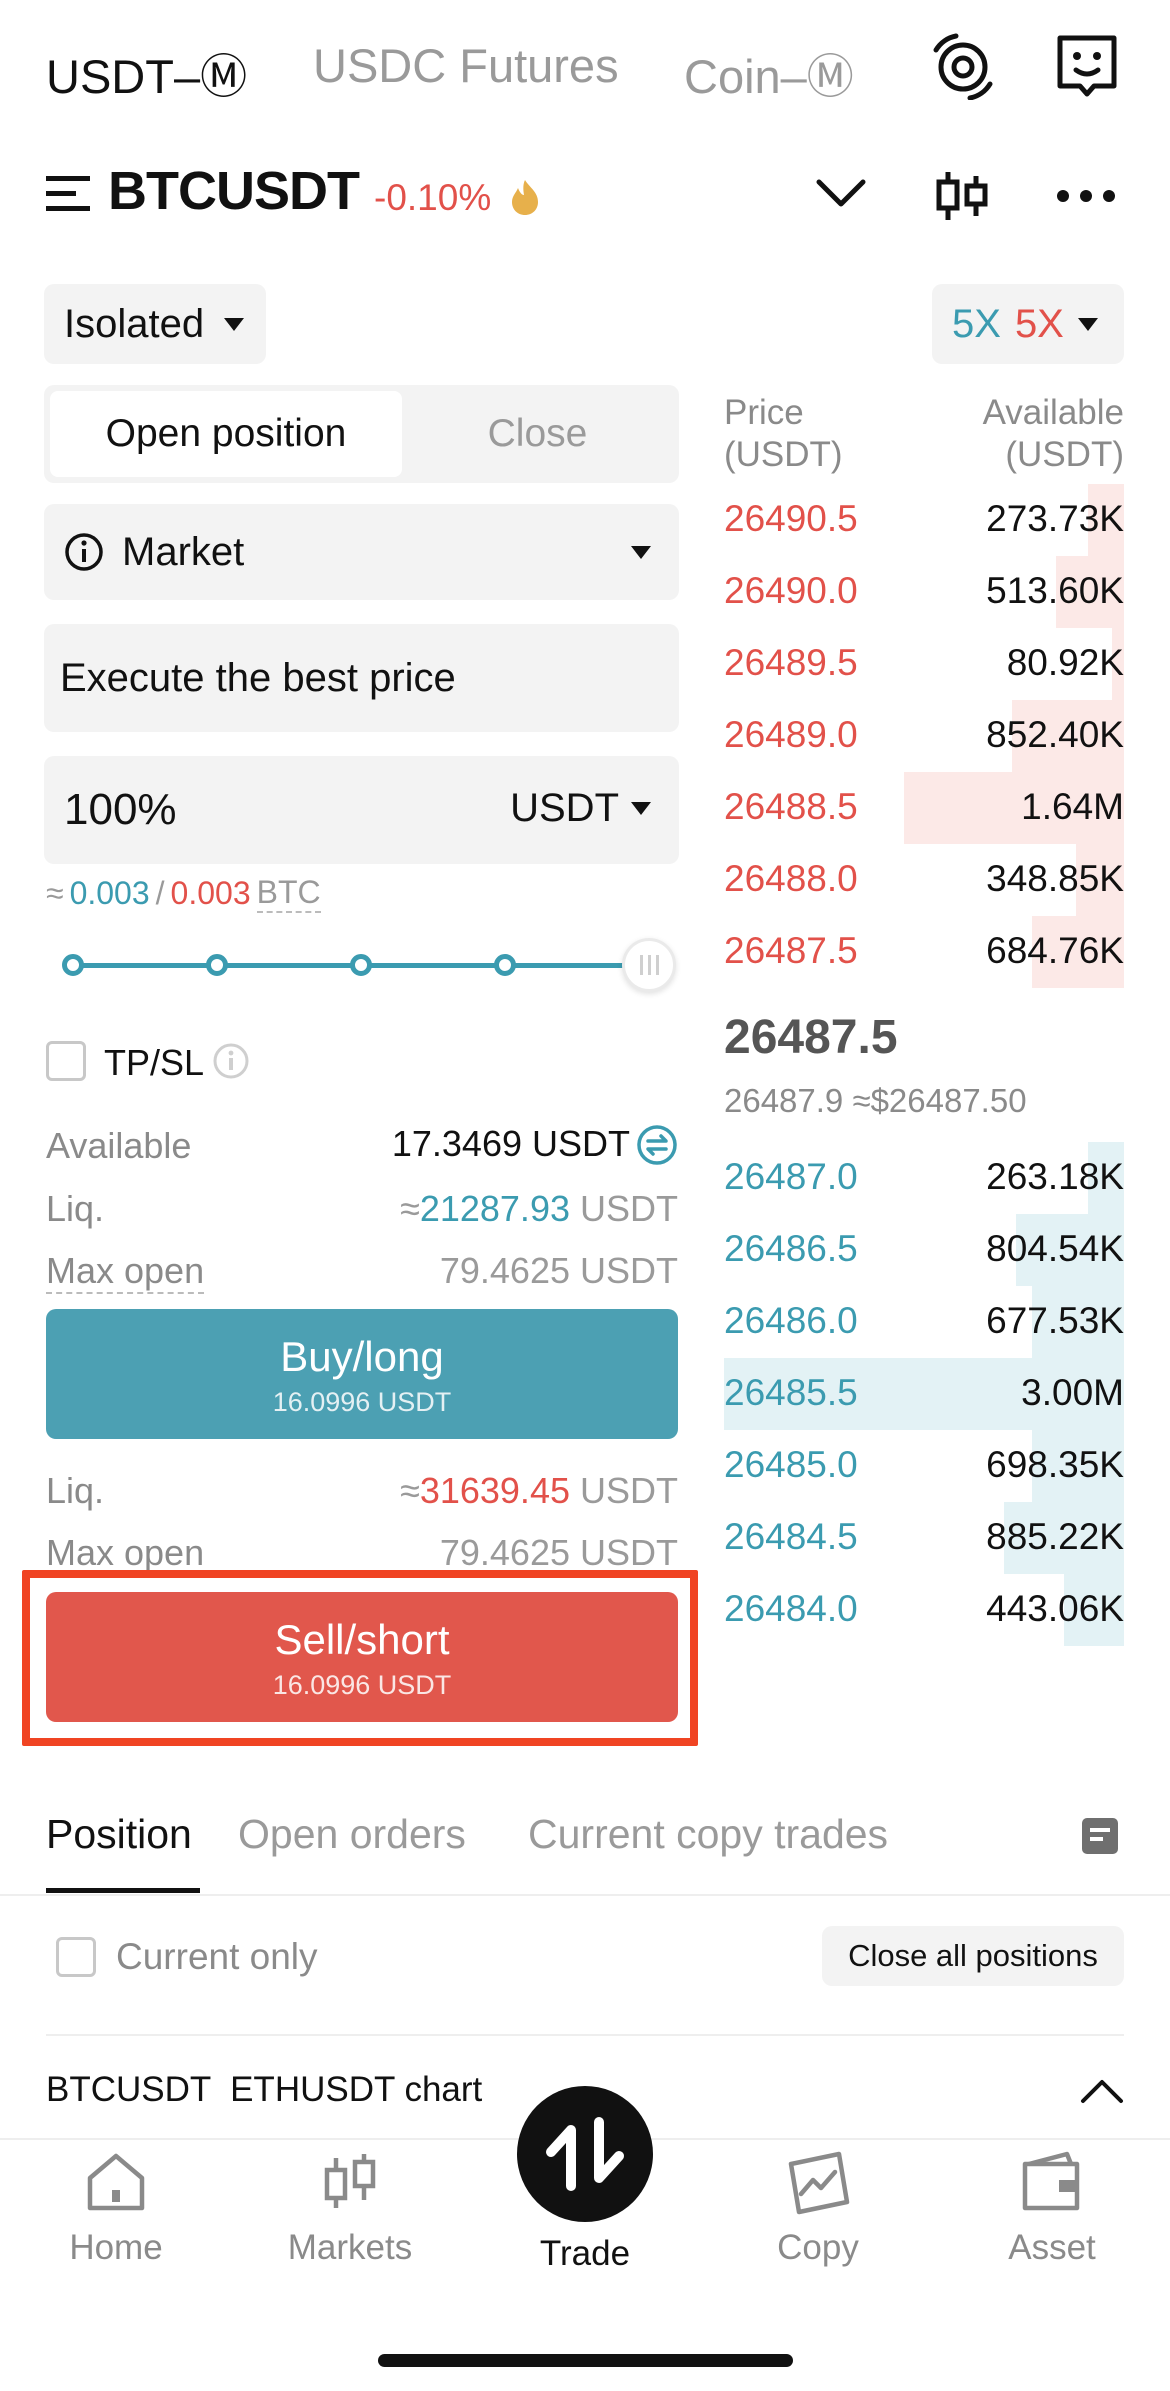  I want to click on ask-row: 26488.0 348.85K, so click(924, 880).